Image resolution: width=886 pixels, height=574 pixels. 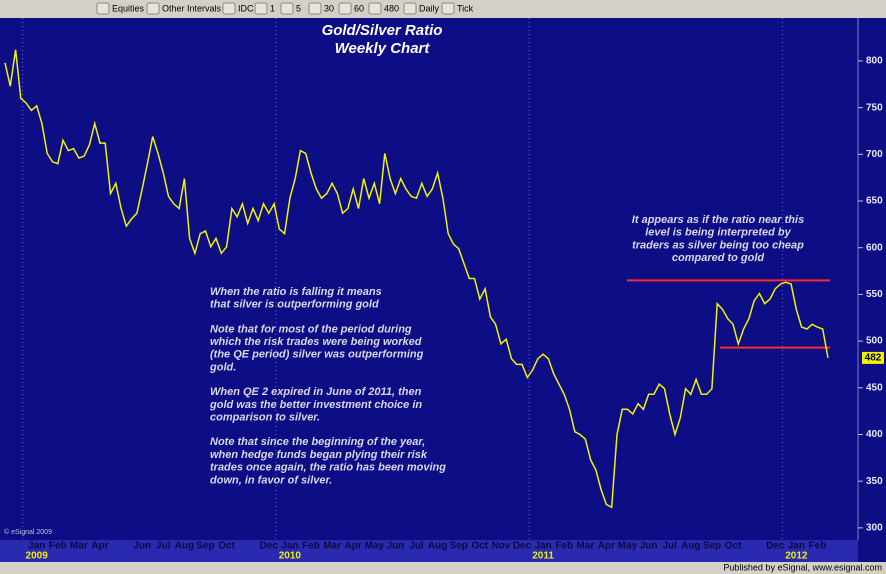 I want to click on toolbar-item: 1, so click(x=272, y=8).